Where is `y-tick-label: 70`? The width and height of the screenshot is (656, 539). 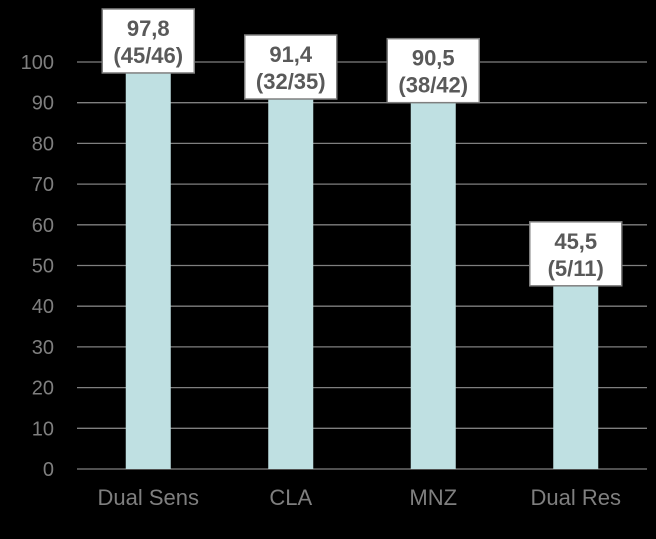
y-tick-label: 70 is located at coordinates (43, 185).